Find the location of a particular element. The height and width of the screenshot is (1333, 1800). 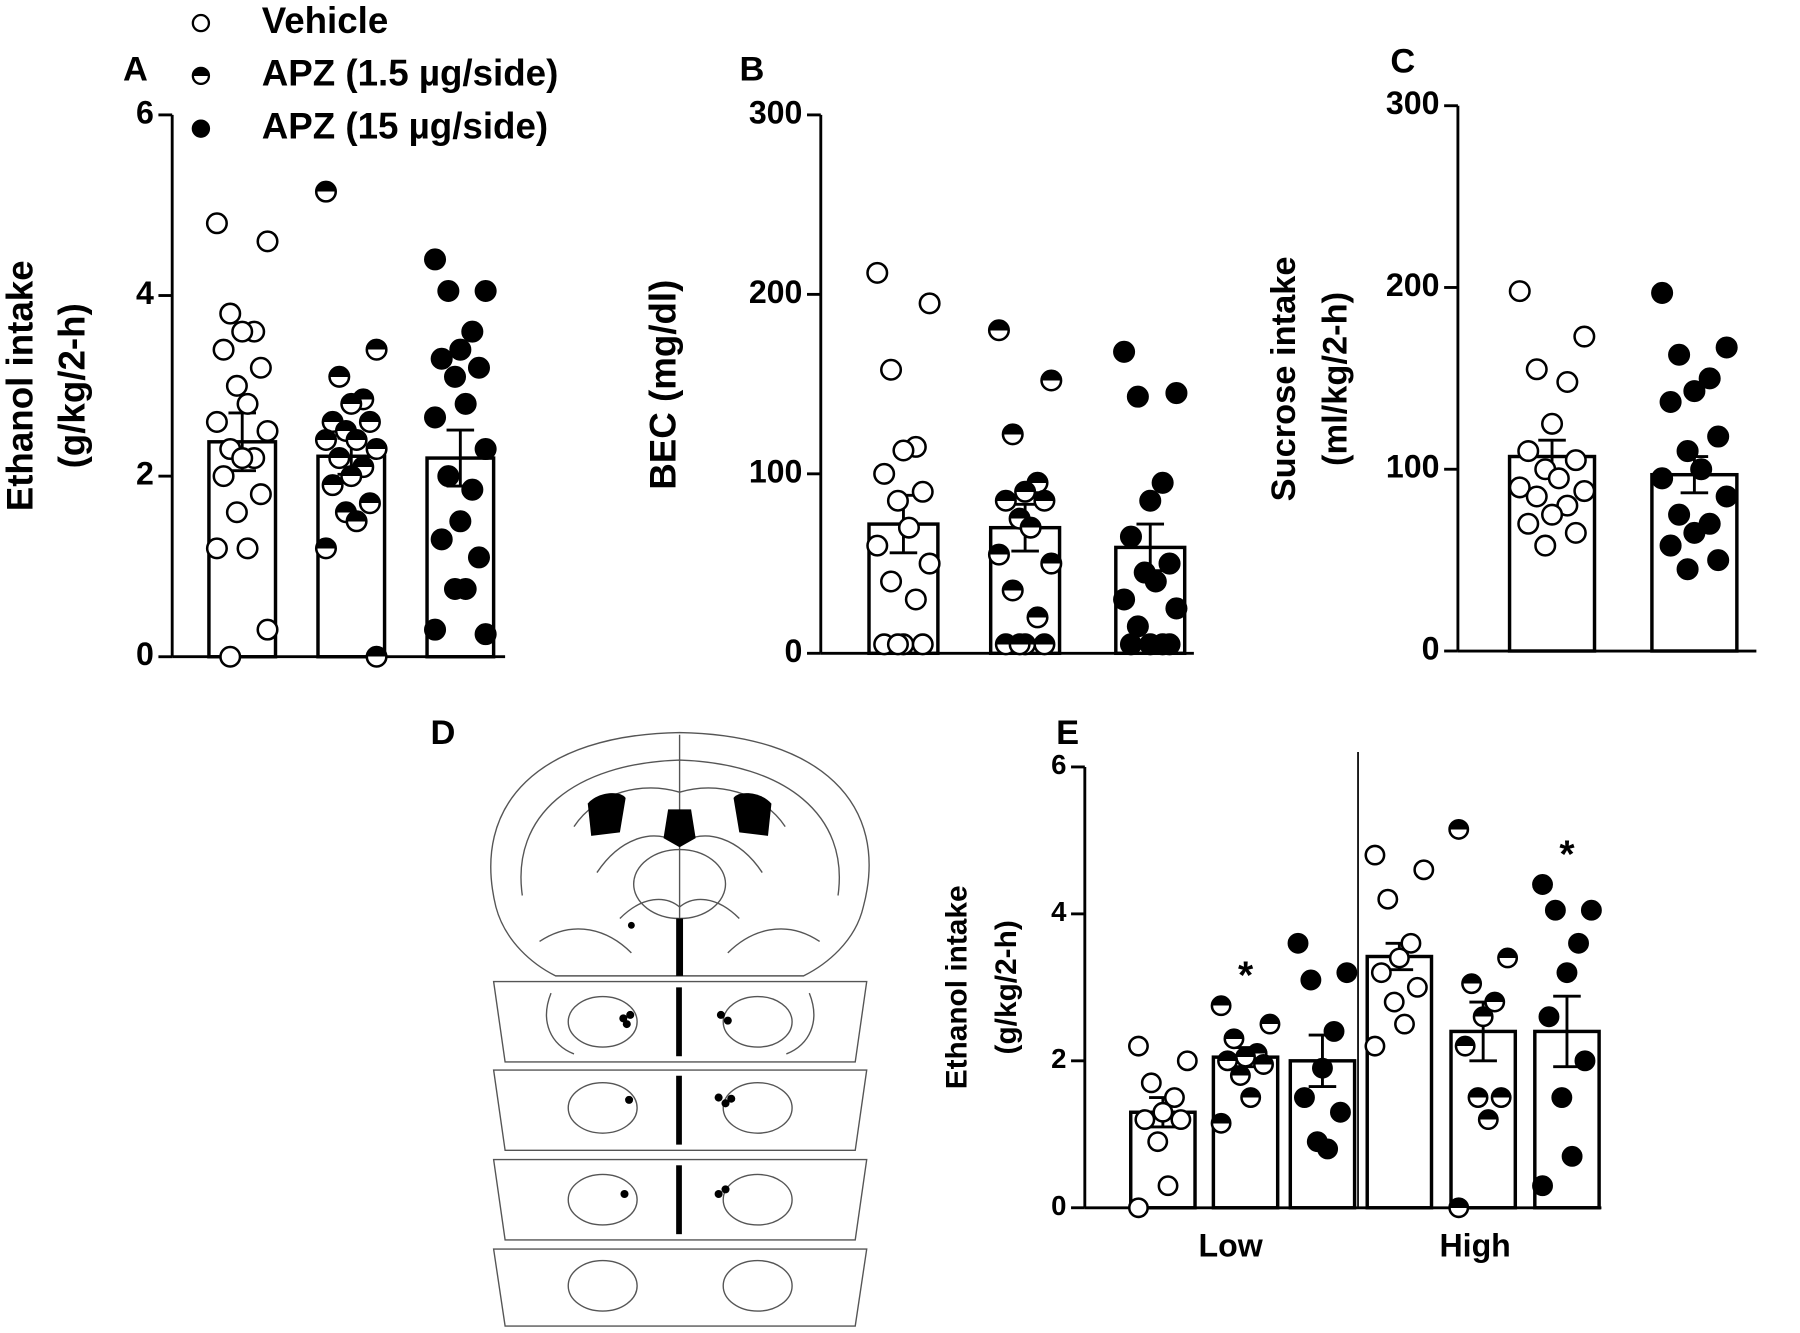

significance-star: * is located at coordinates (1246, 975).